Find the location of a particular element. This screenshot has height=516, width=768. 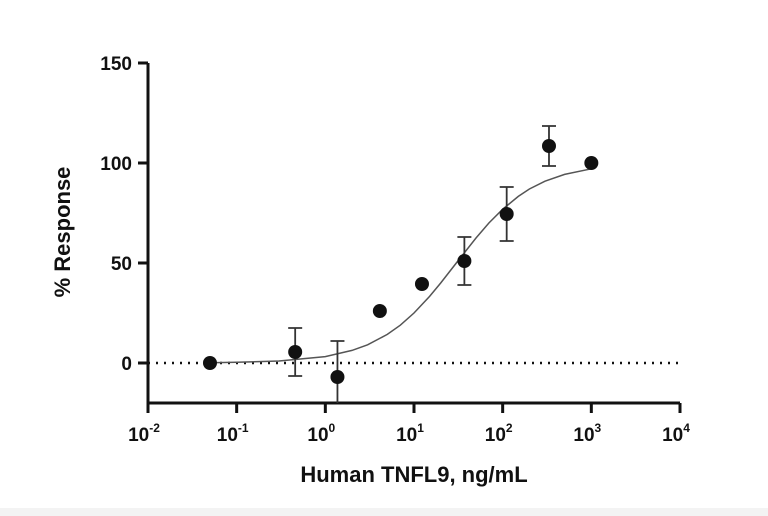

x-tick-label: 10² is located at coordinates (499, 433).